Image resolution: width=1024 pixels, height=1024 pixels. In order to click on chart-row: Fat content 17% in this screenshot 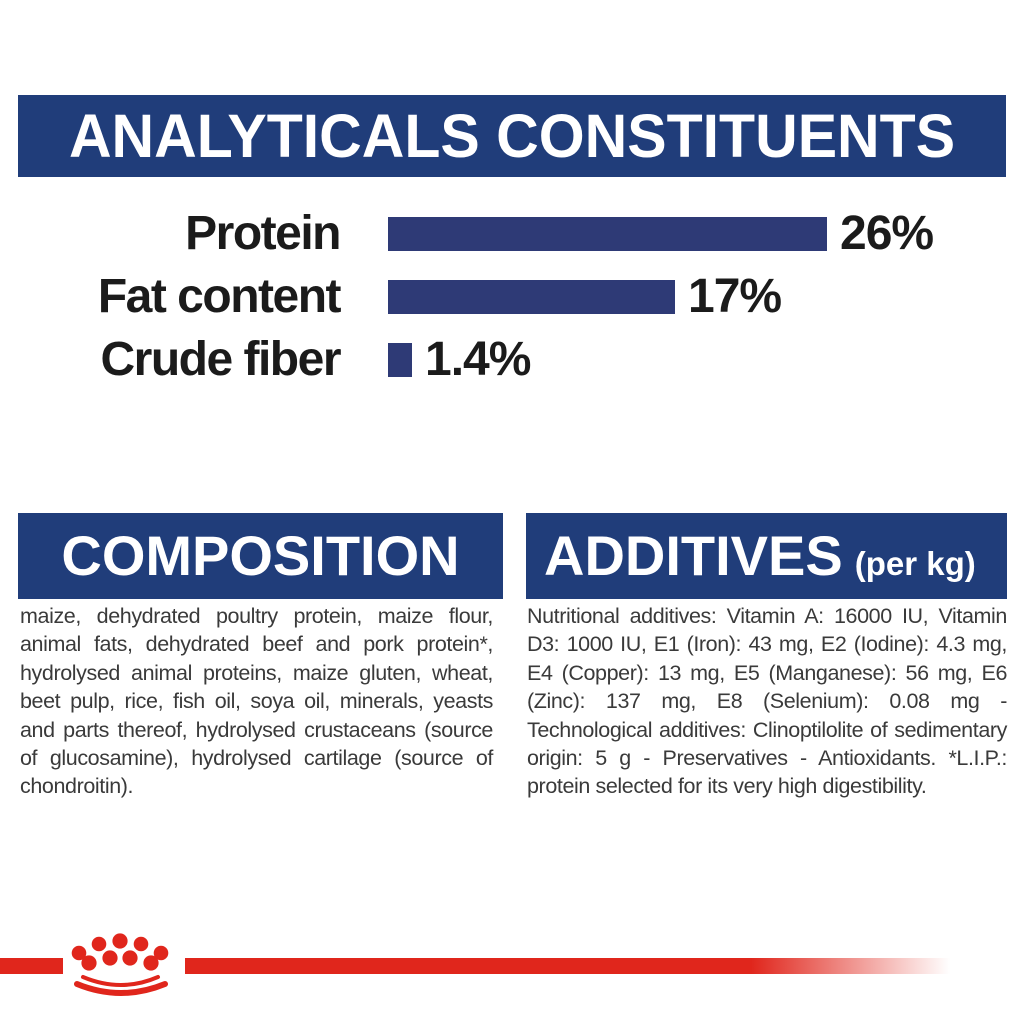, I will do `click(512, 296)`.